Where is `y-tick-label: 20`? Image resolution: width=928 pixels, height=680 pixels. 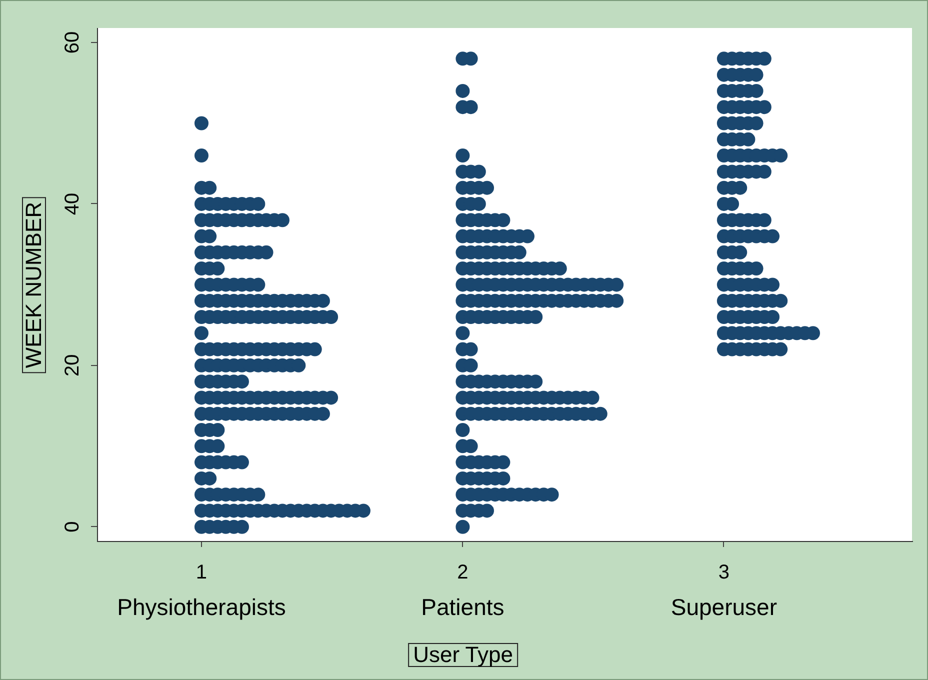 y-tick-label: 20 is located at coordinates (72, 365).